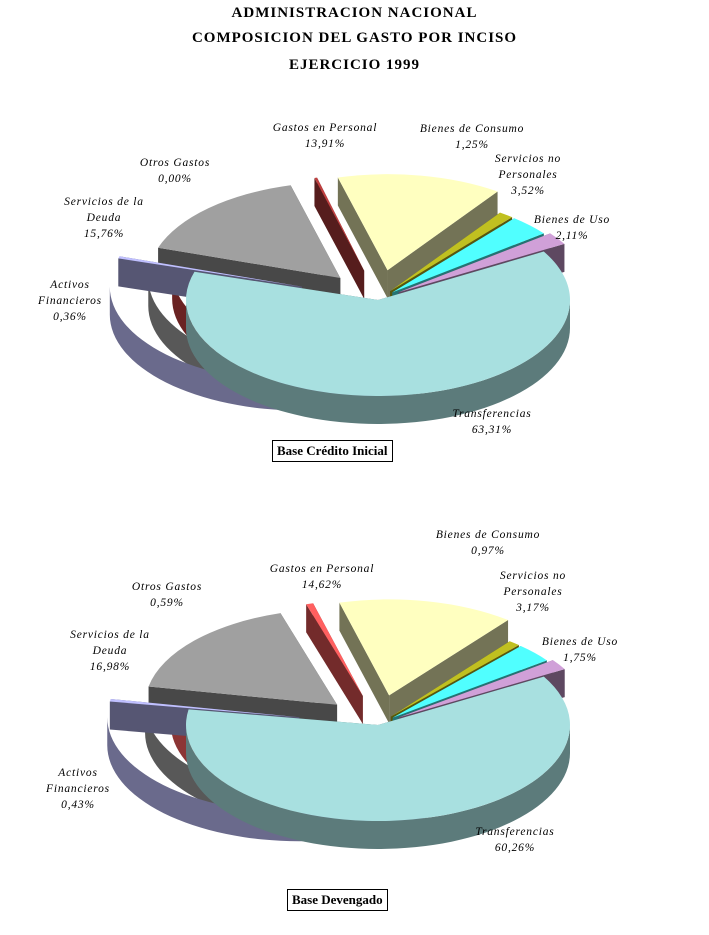 Image resolution: width=709 pixels, height=935 pixels. Describe the element at coordinates (175, 179) in the screenshot. I see `slice-value-label: 0,00%` at that location.